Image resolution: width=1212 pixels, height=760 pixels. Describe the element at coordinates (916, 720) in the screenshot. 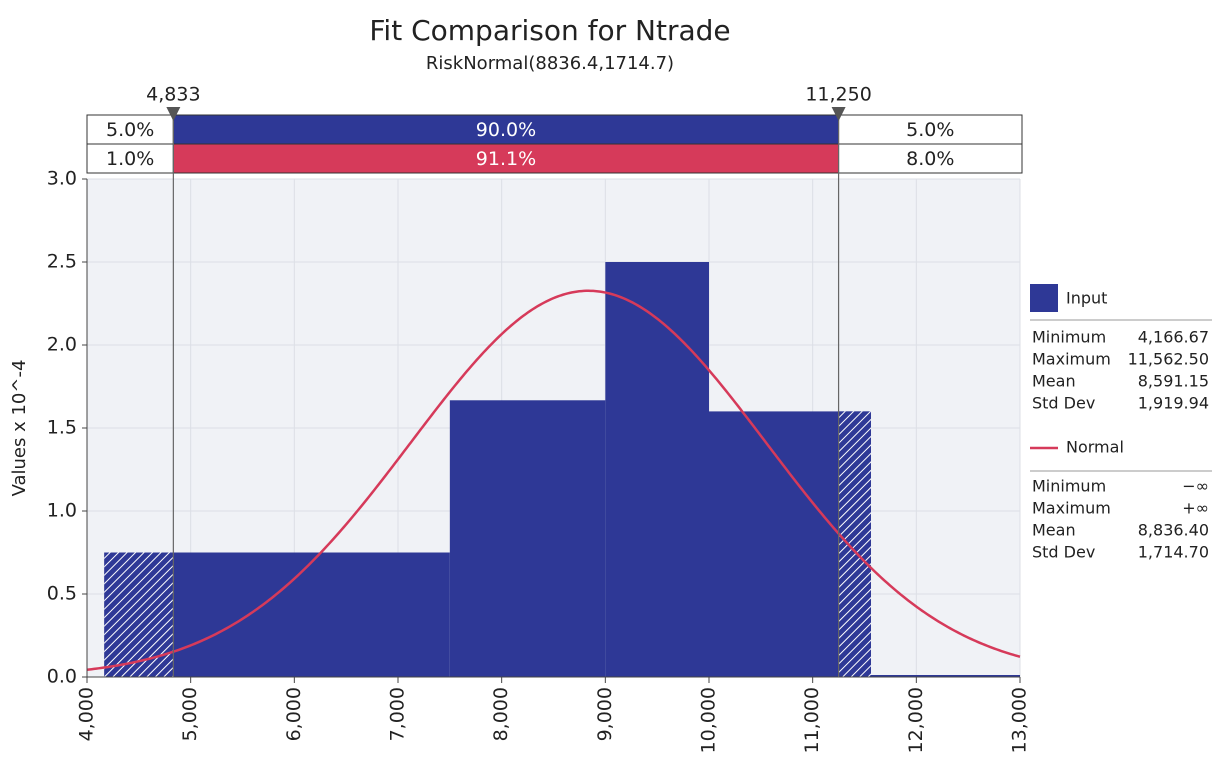

I see `x-tick-label: 12,000` at that location.